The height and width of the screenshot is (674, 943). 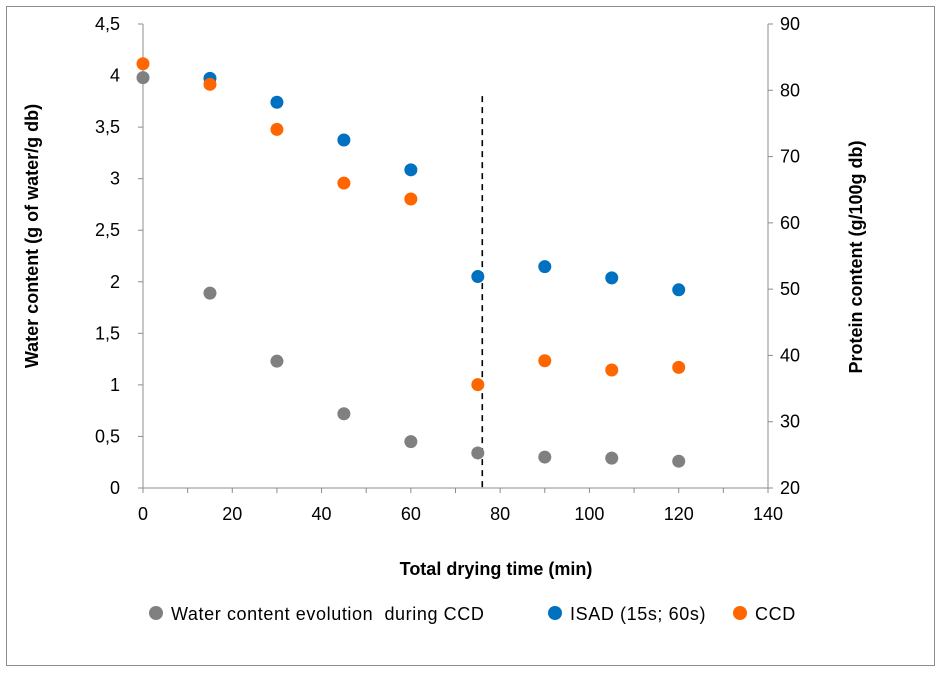 I want to click on y-tick-label: 1,5, so click(x=107, y=333).